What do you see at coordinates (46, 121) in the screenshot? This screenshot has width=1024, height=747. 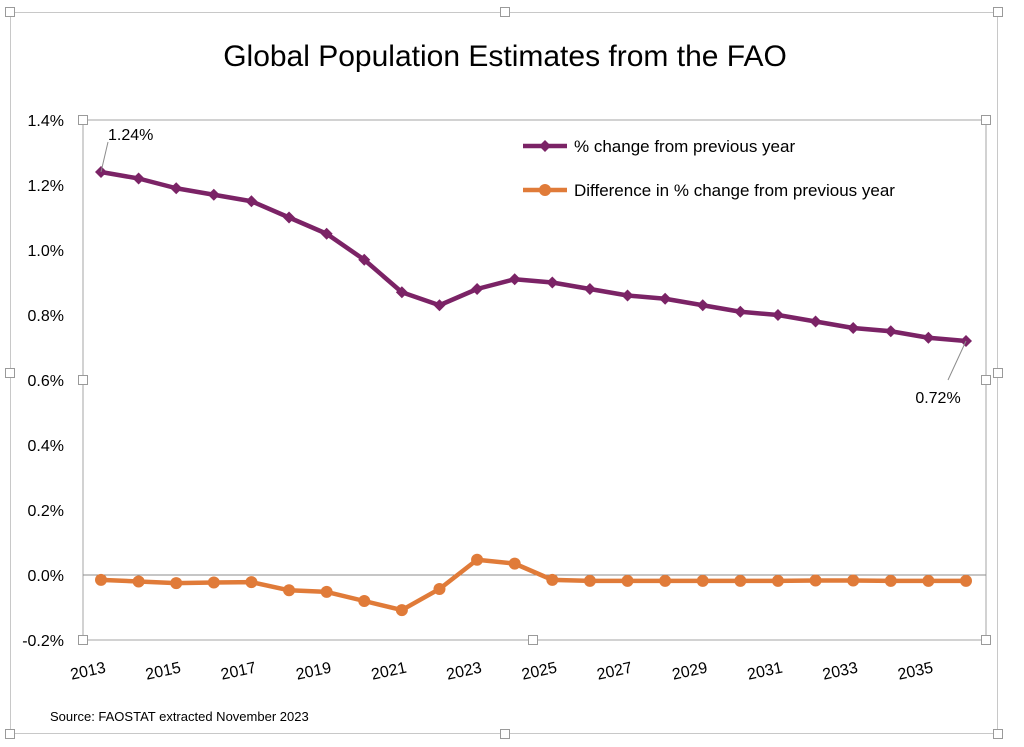 I see `y-tick-label: 1.4%` at bounding box center [46, 121].